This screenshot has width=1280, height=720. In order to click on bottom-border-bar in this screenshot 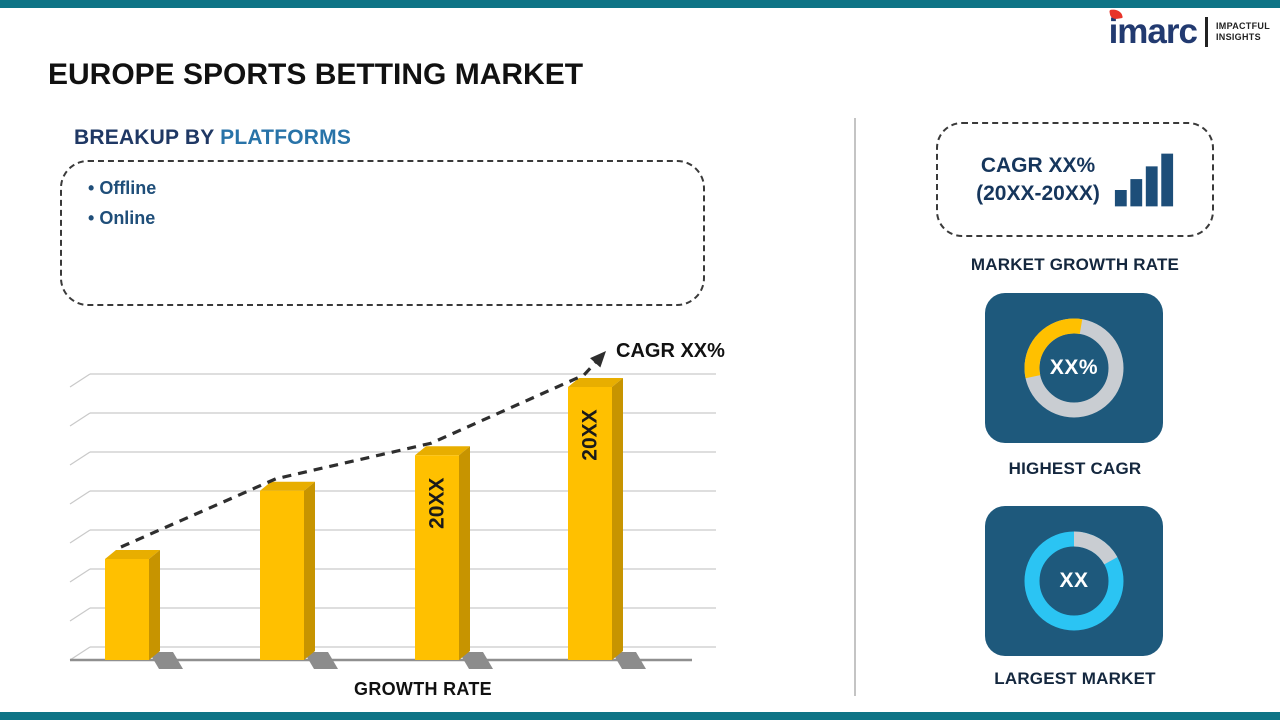, I will do `click(640, 716)`.